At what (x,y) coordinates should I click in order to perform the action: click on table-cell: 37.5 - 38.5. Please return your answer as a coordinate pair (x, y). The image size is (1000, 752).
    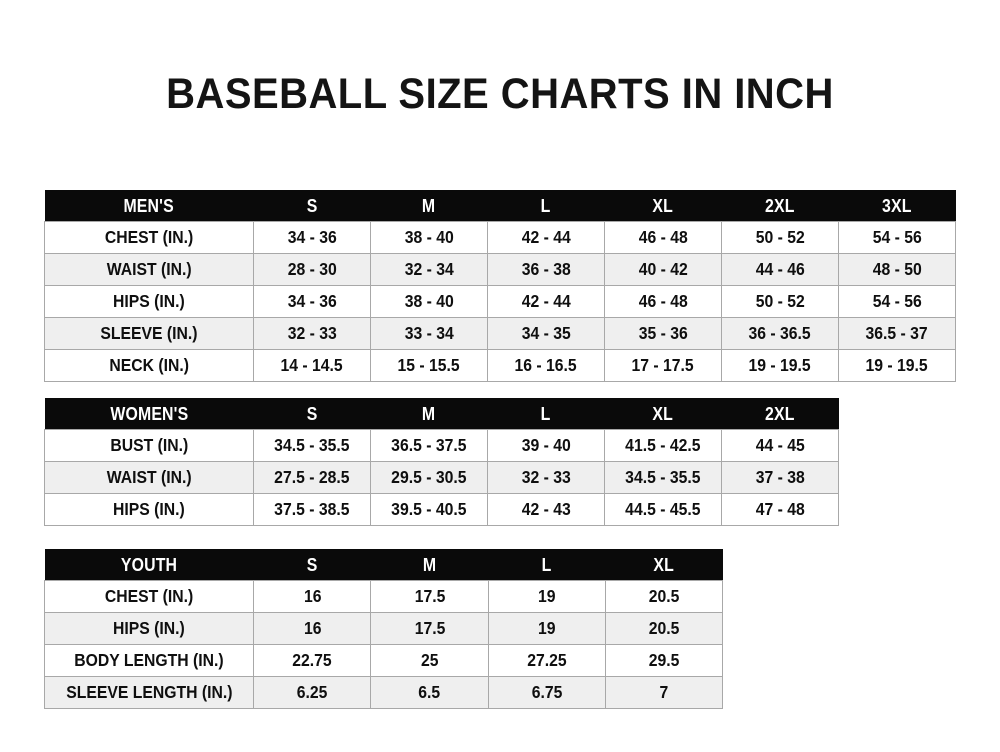
    Looking at the image, I should click on (312, 509).